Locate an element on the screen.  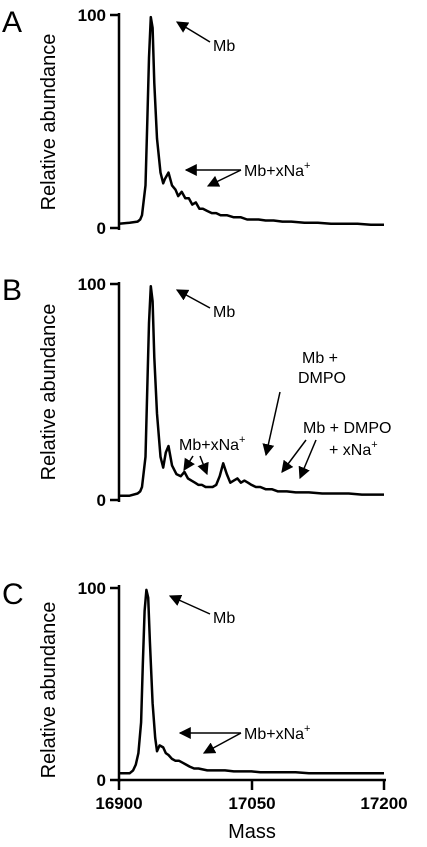
annotation-mb-dmpo-line2: DMPO is located at coordinates (322, 378).